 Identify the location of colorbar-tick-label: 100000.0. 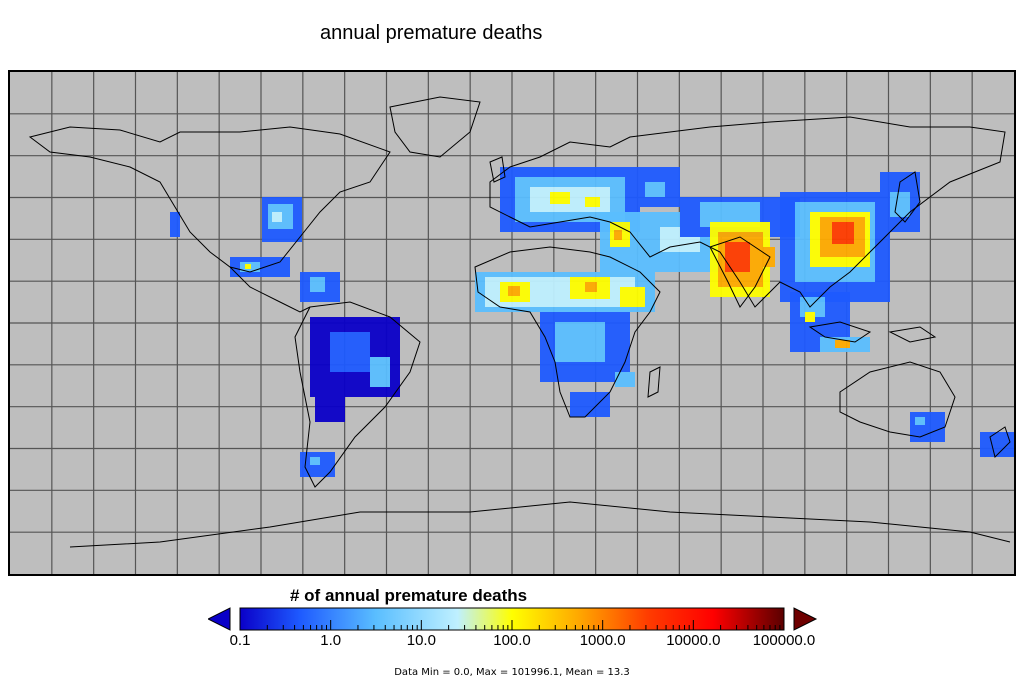
(784, 640).